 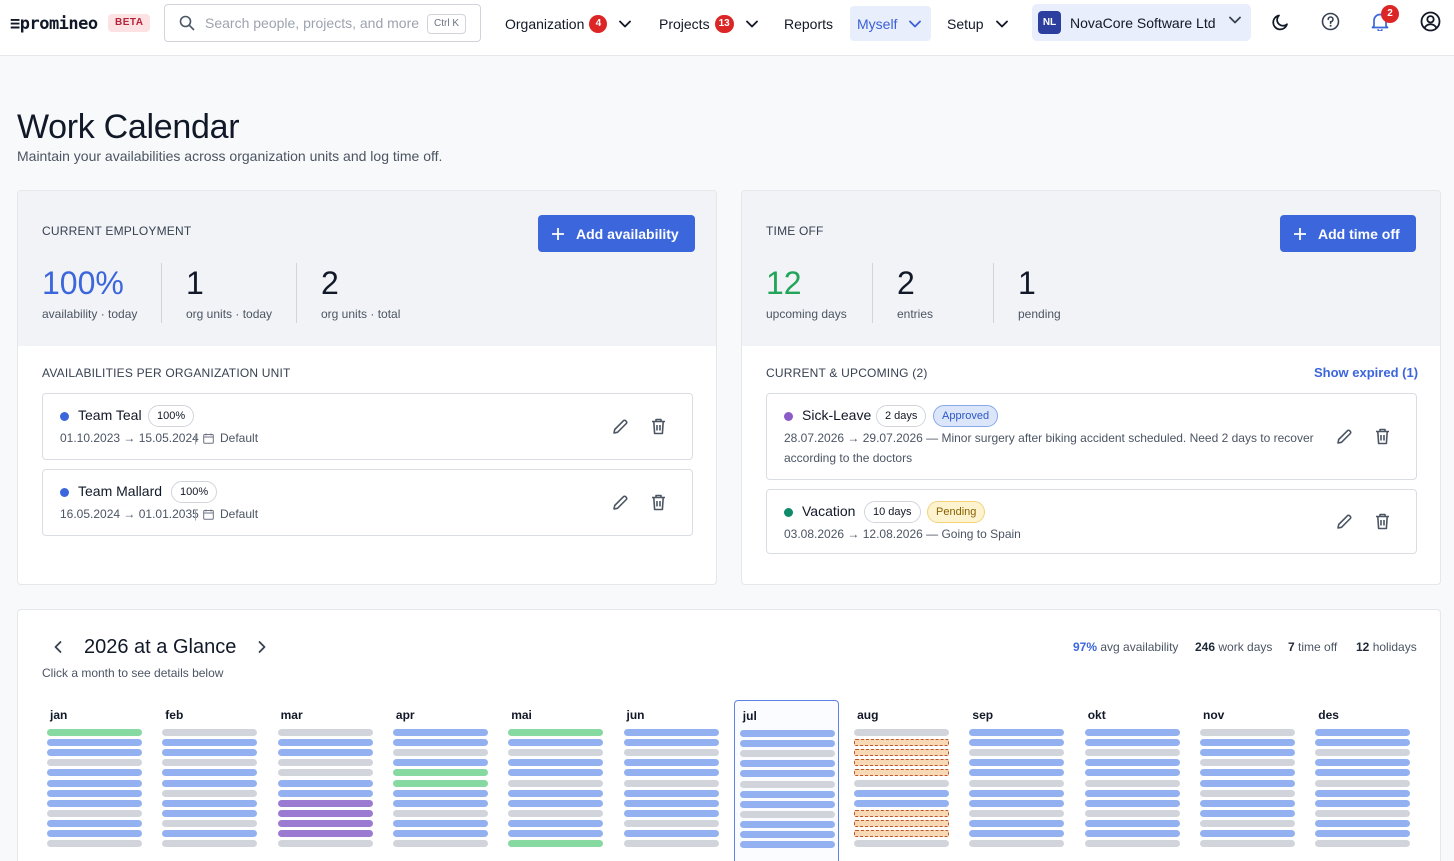 I want to click on month-name: des, so click(x=1328, y=715).